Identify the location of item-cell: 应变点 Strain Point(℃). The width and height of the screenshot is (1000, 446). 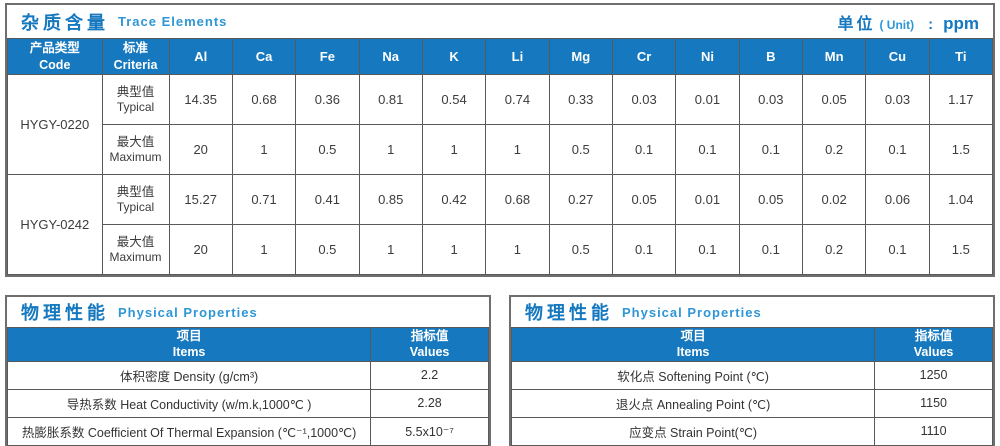
(693, 431).